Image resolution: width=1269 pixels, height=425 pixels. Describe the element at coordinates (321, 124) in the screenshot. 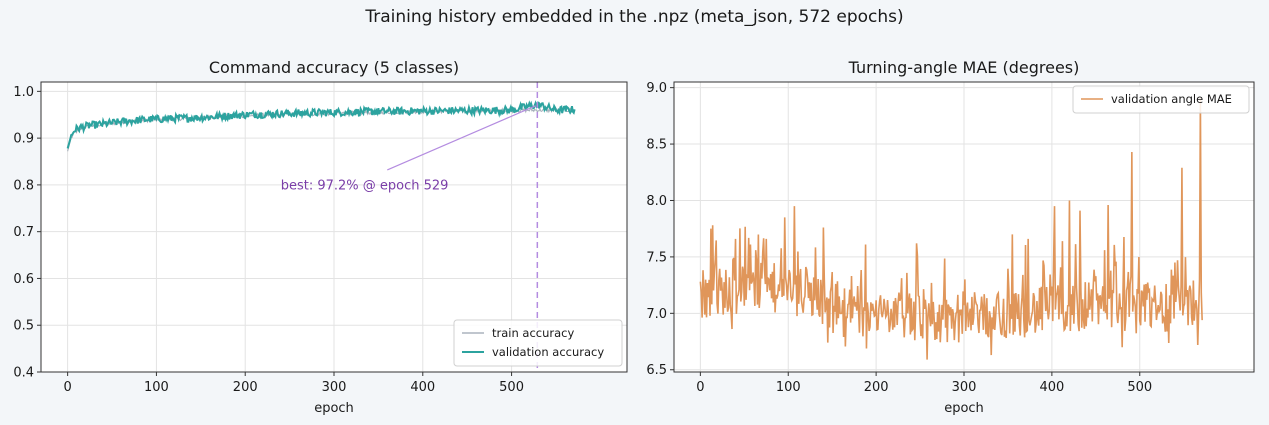

I see `series-validation-accuracy` at that location.